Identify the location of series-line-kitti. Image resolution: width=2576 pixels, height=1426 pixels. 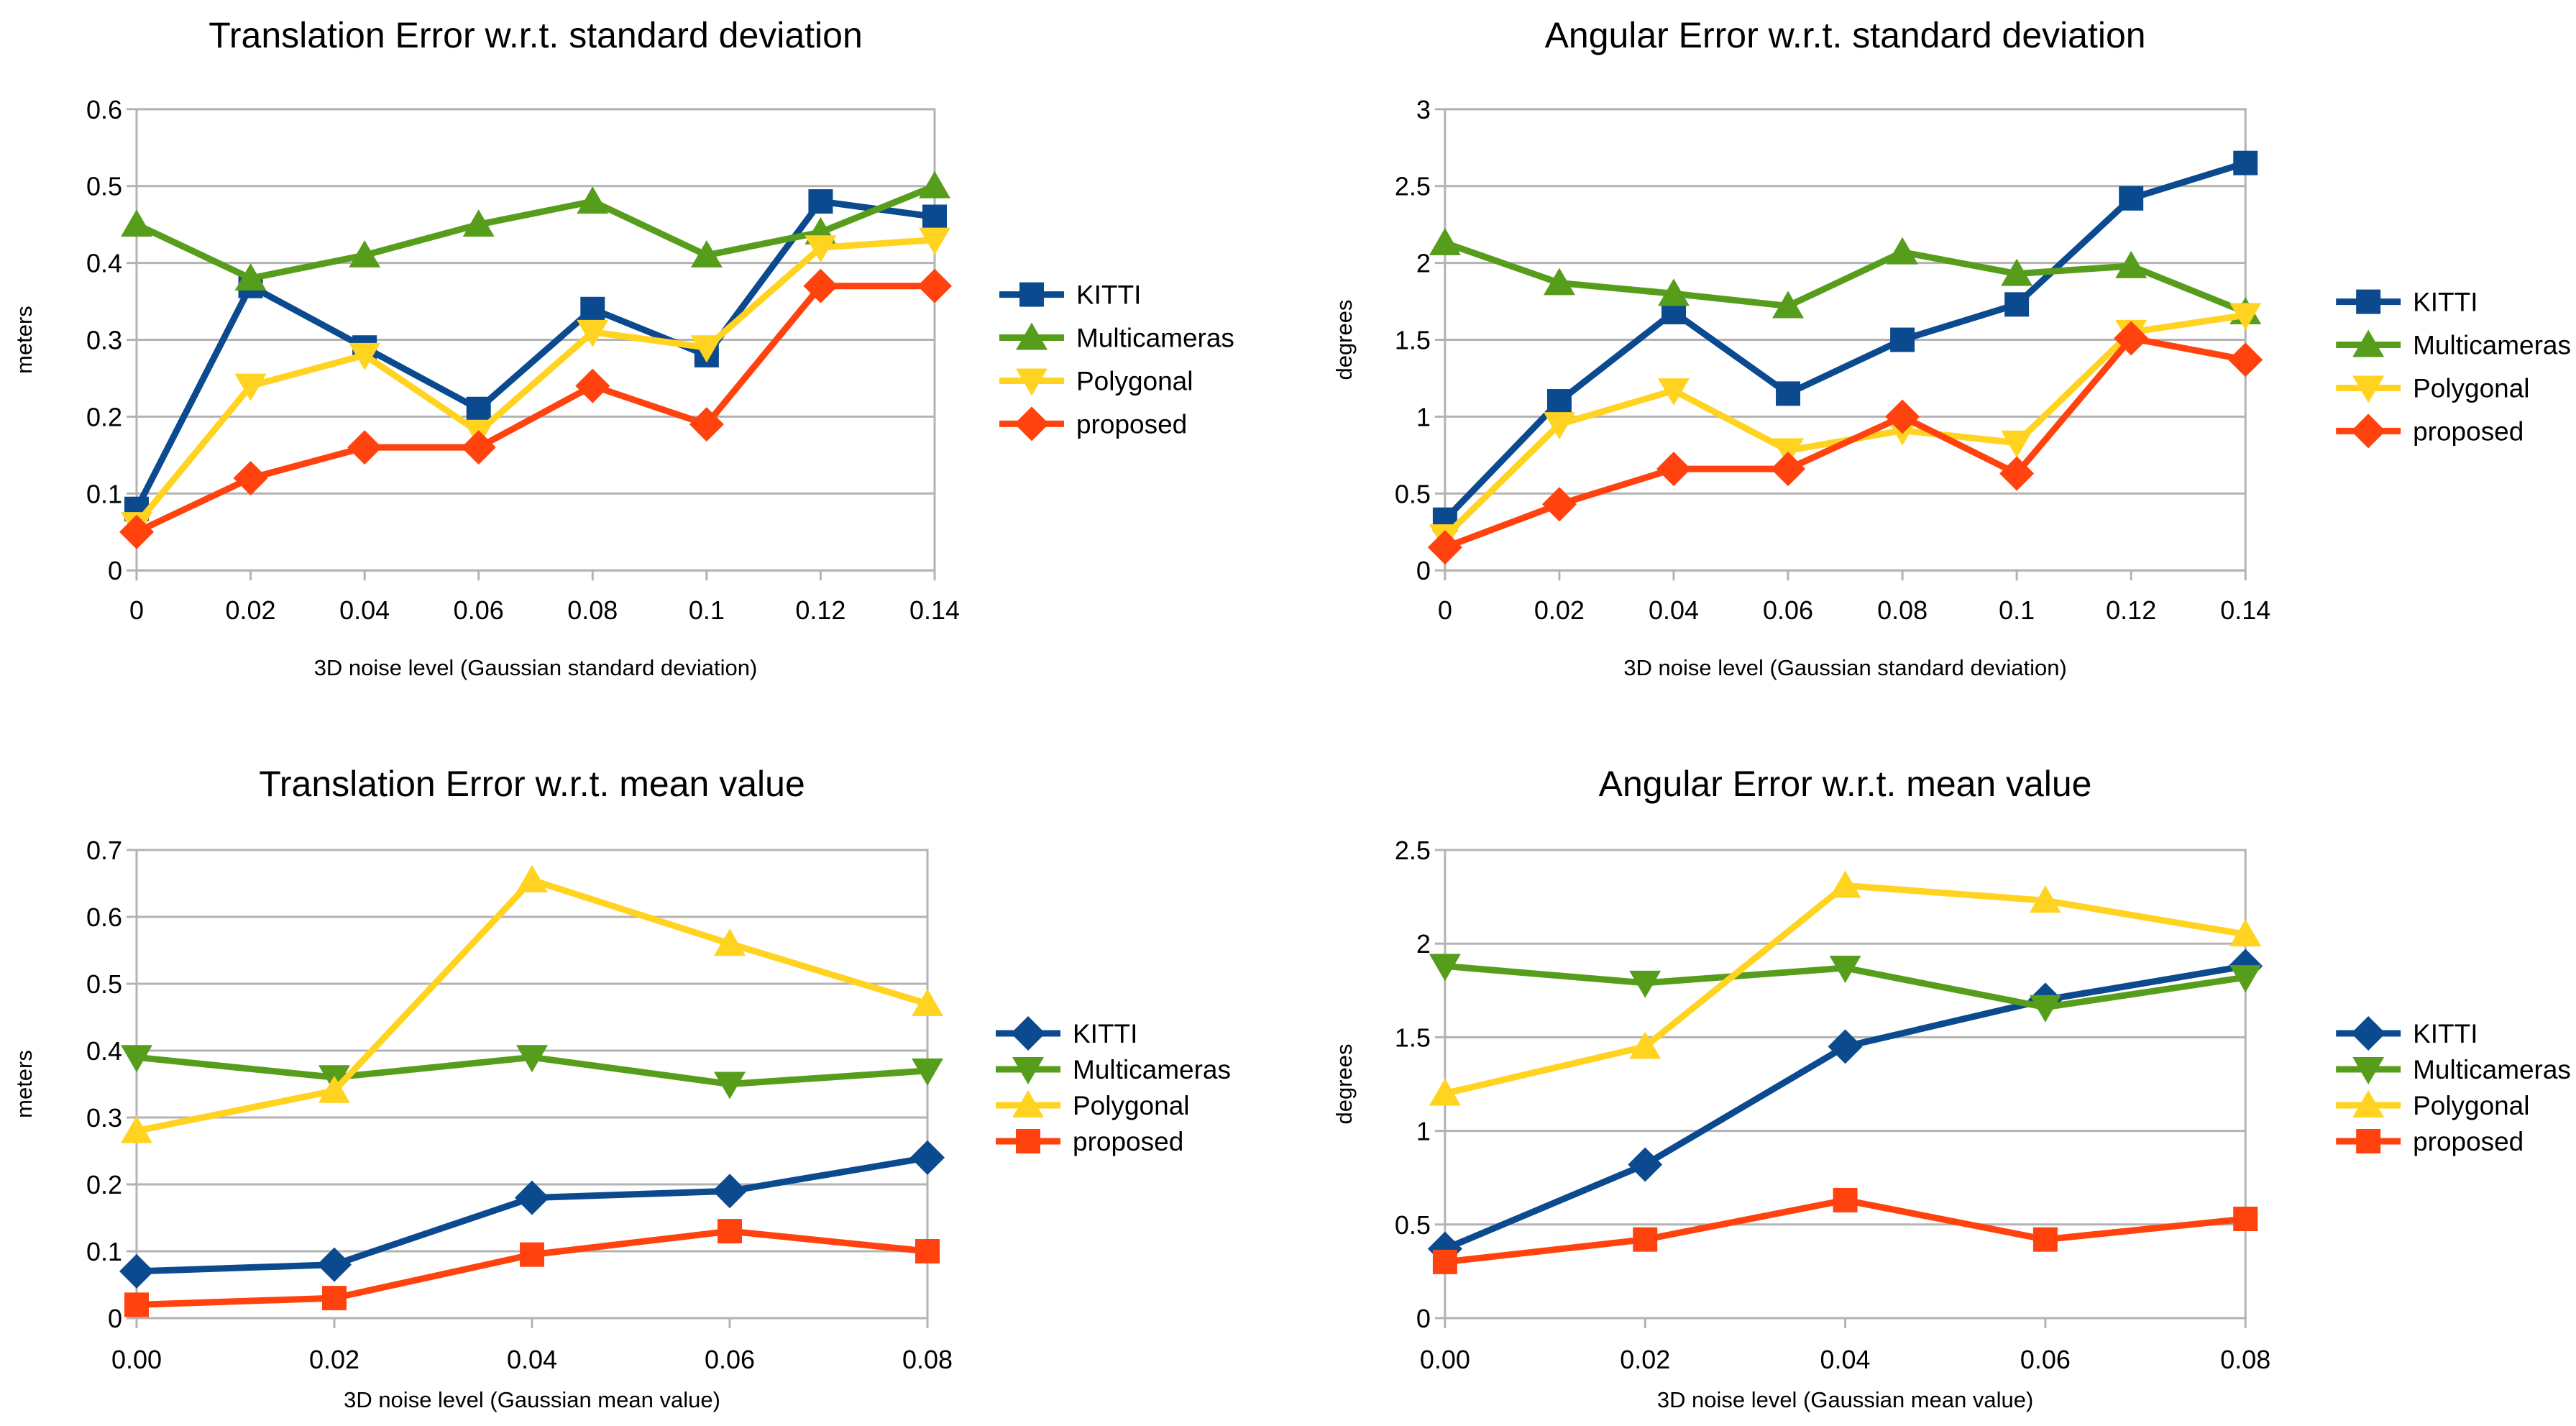
(535, 356).